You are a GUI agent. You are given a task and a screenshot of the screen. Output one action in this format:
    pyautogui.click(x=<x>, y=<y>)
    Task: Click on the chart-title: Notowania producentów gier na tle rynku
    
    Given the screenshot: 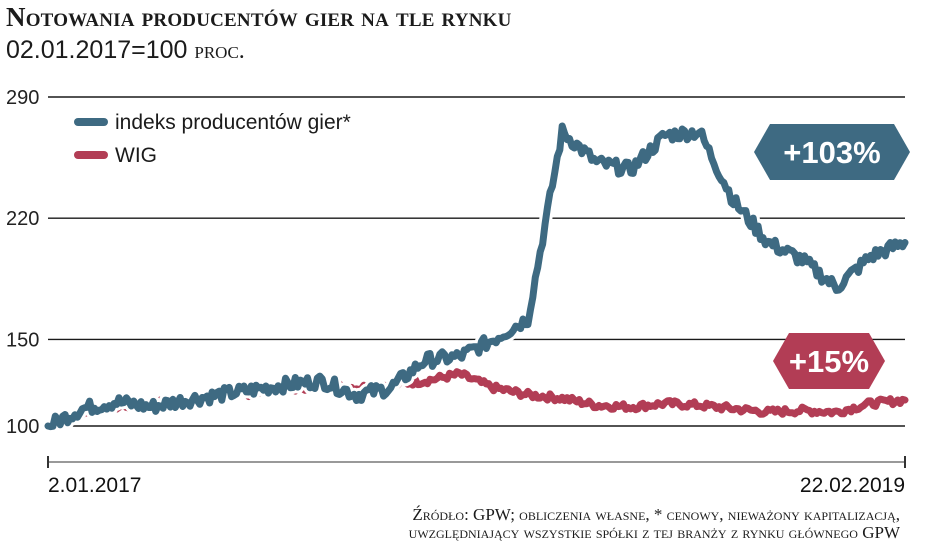 What is the action you would take?
    pyautogui.click(x=259, y=17)
    